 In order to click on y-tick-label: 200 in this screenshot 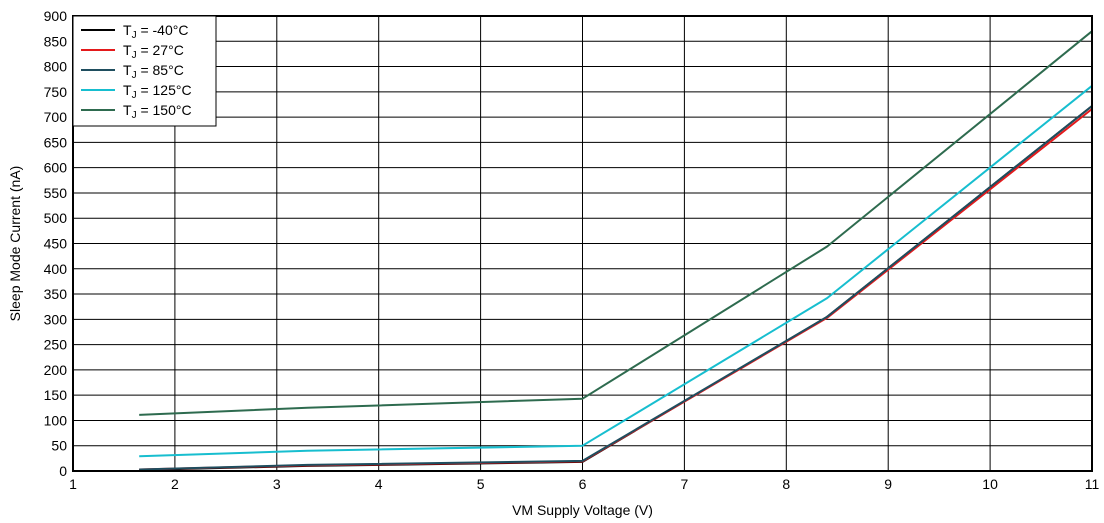, I will do `click(56, 370)`.